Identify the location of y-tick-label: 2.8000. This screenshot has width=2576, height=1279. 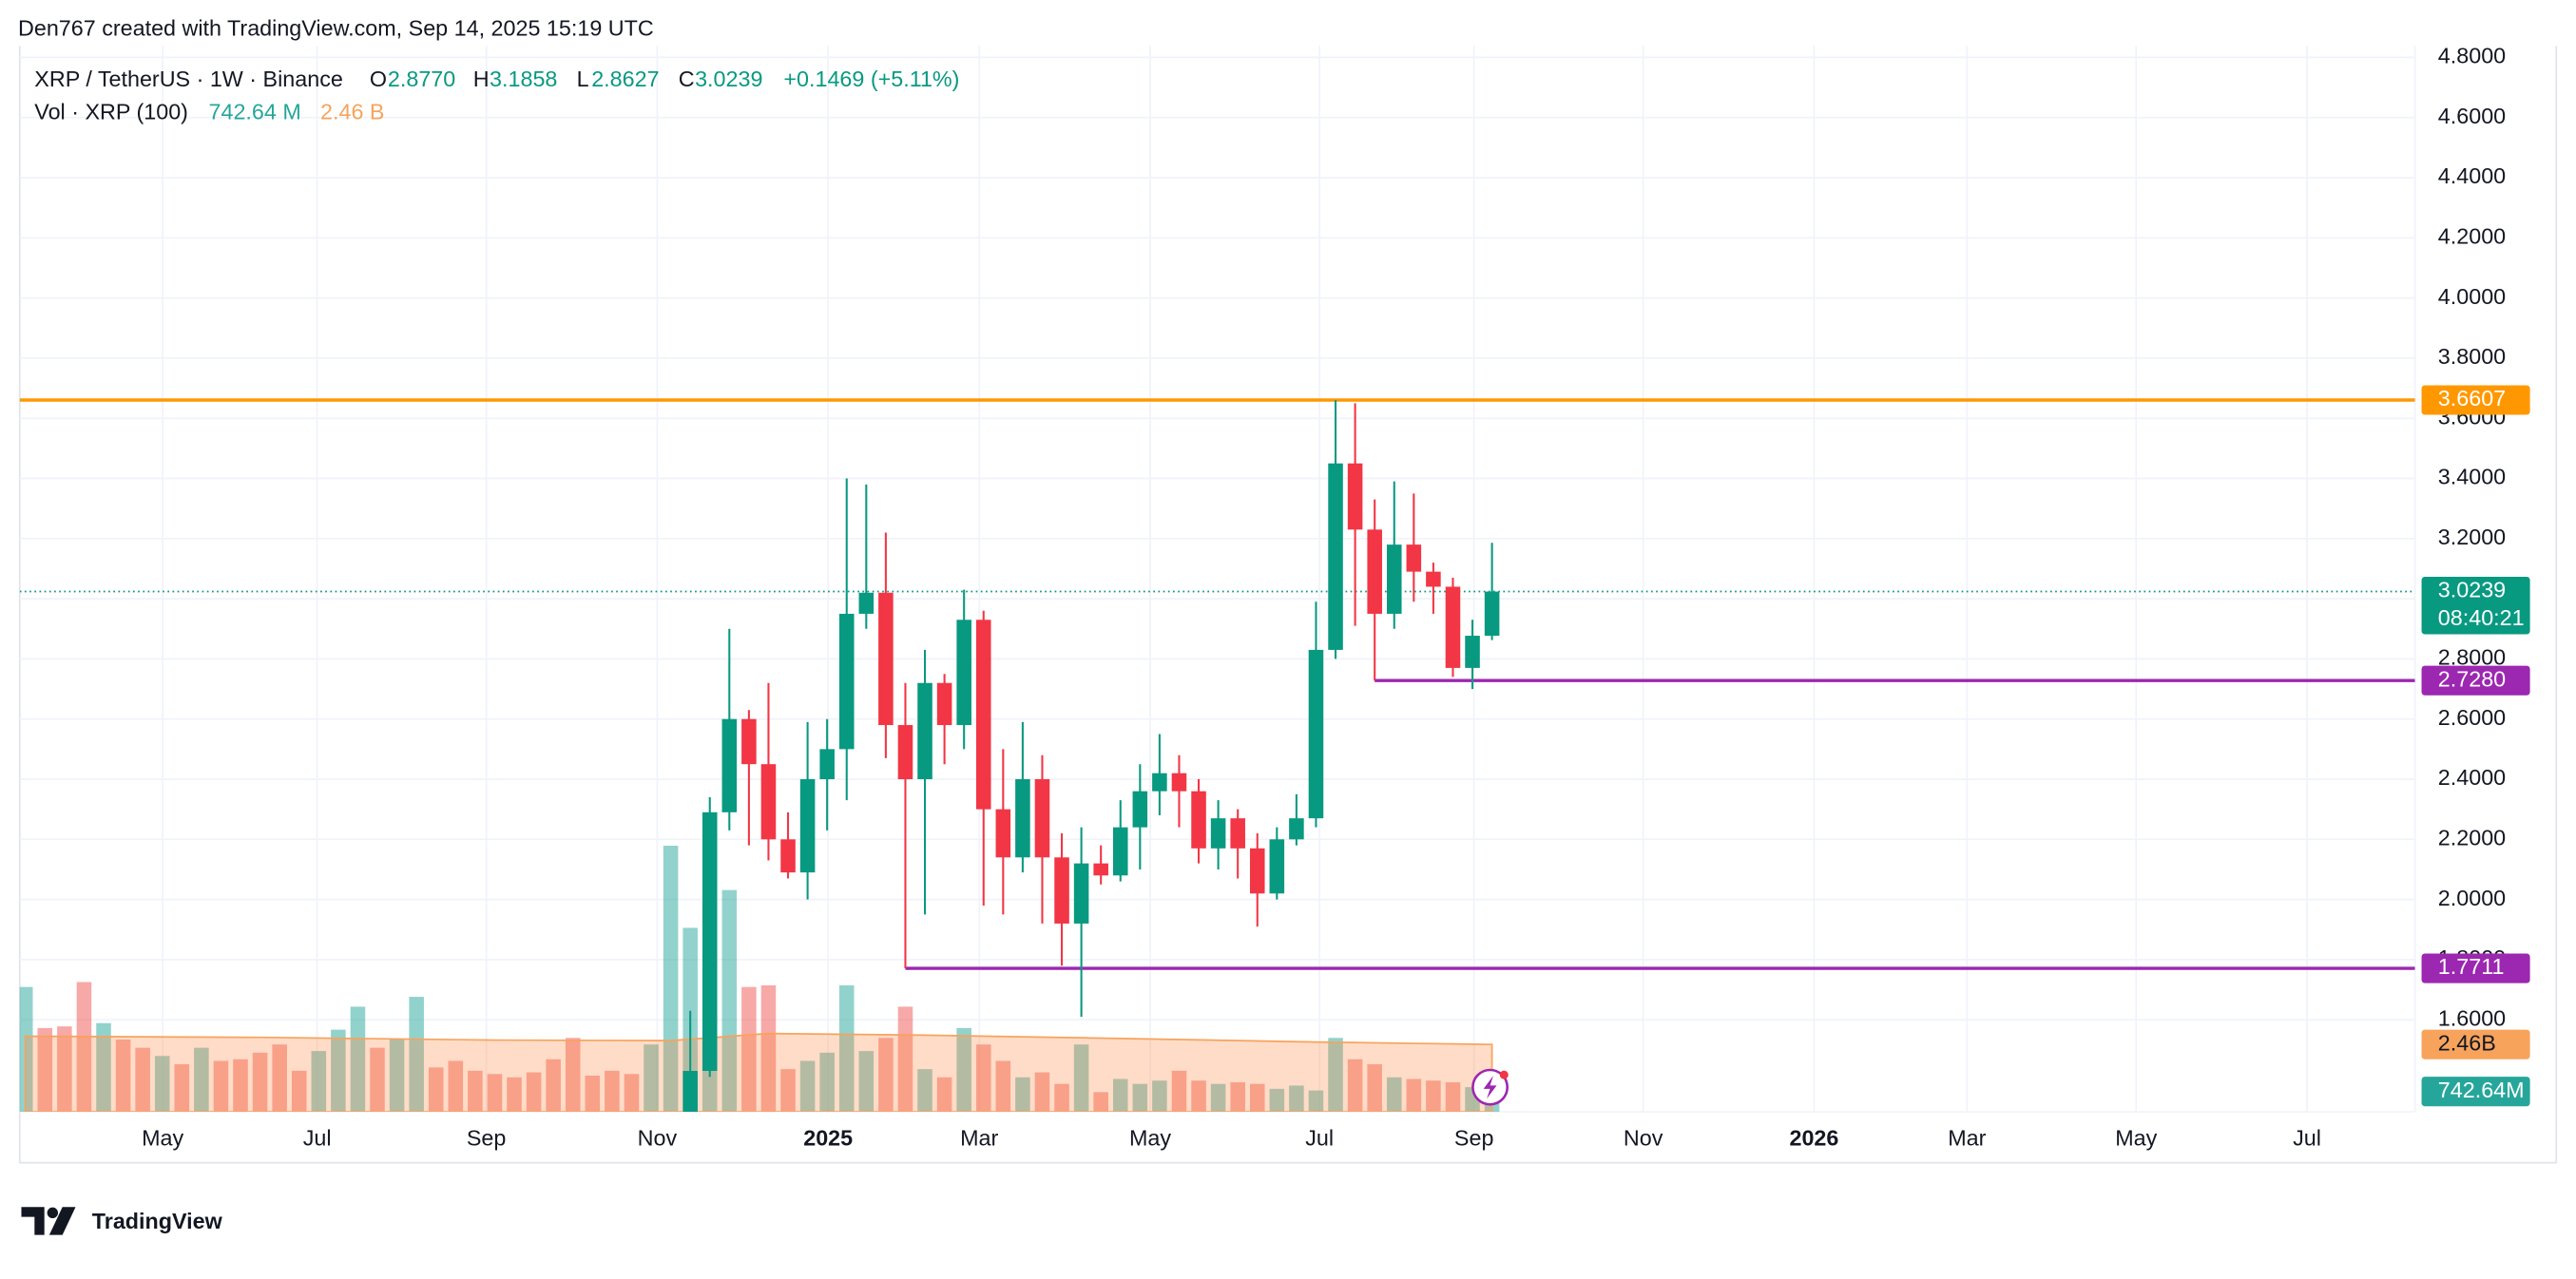
(2472, 657).